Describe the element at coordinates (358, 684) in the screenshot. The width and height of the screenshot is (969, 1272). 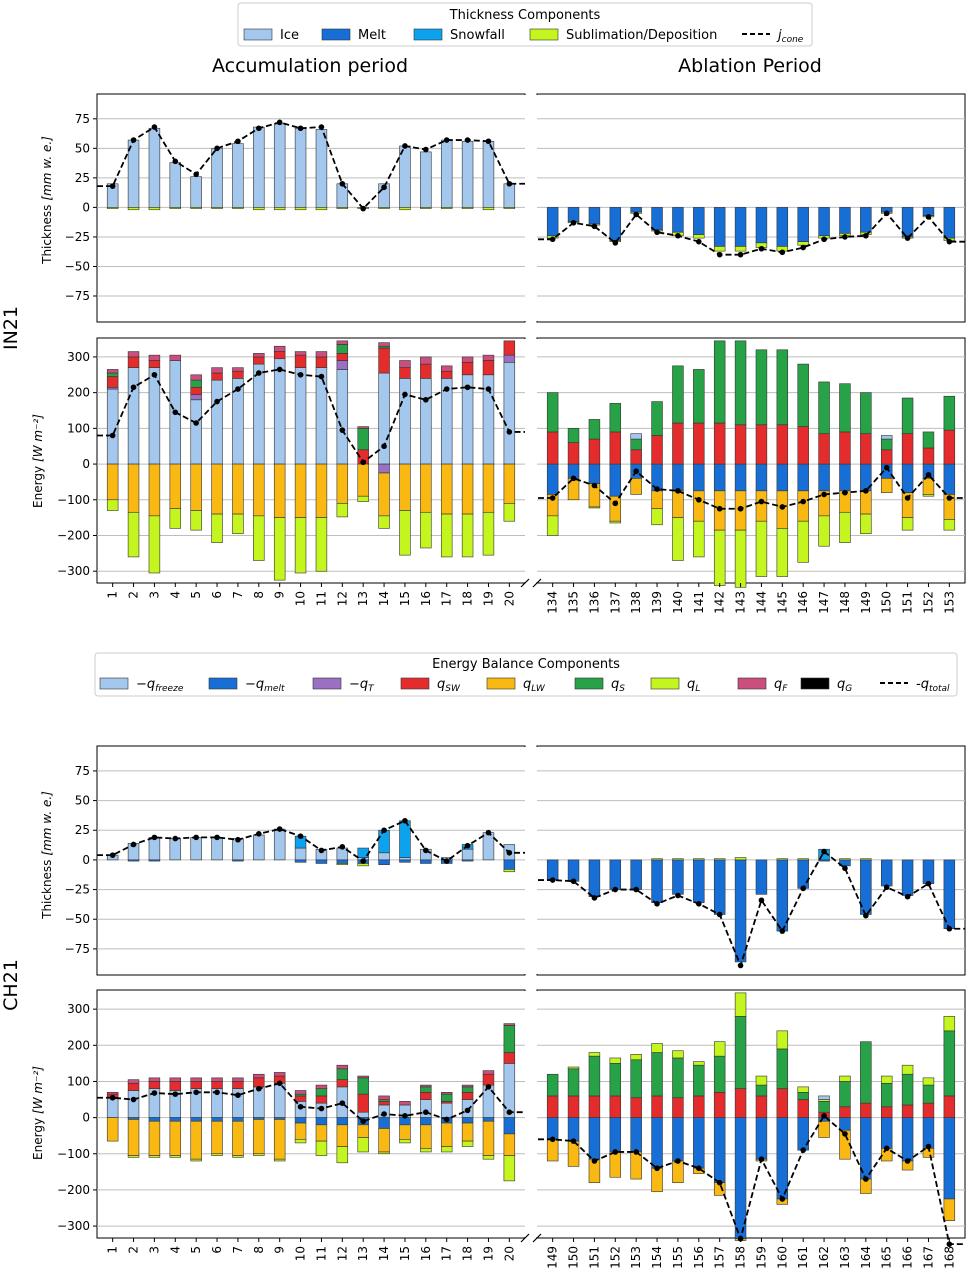
I see `legend-energy-label-main-qT: −q` at that location.